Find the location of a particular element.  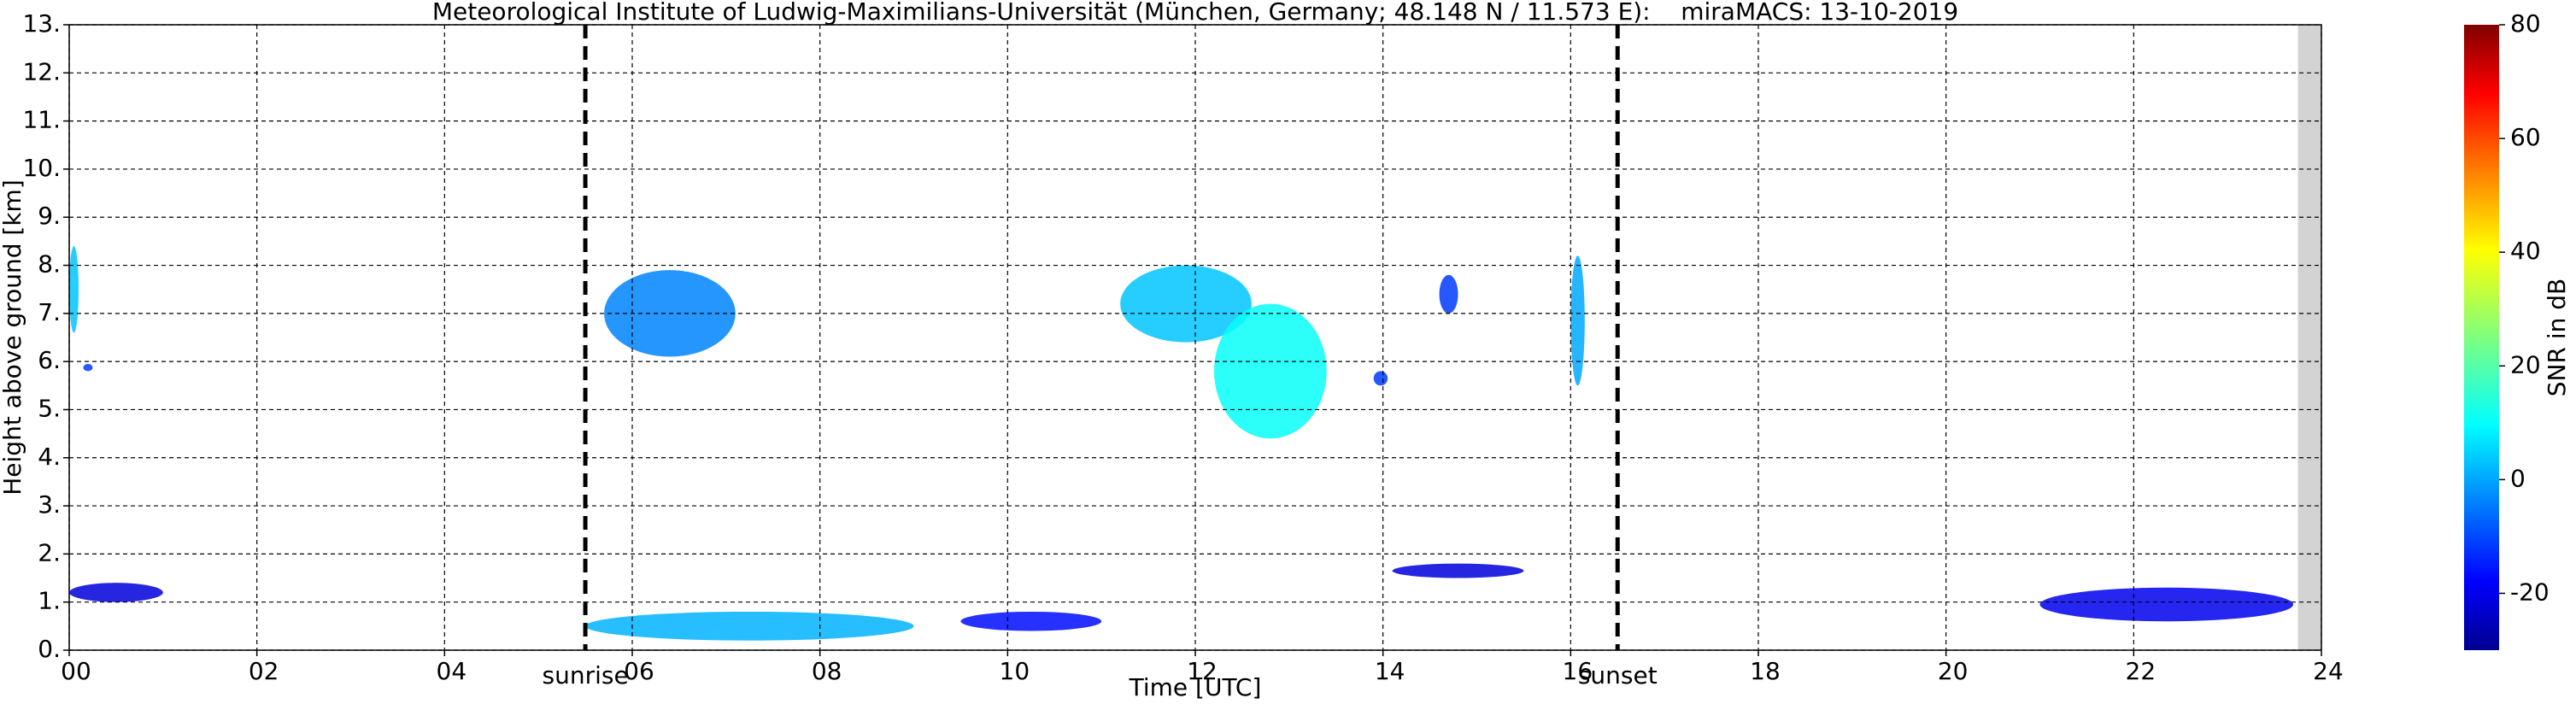

missing-data is located at coordinates (2309, 337).